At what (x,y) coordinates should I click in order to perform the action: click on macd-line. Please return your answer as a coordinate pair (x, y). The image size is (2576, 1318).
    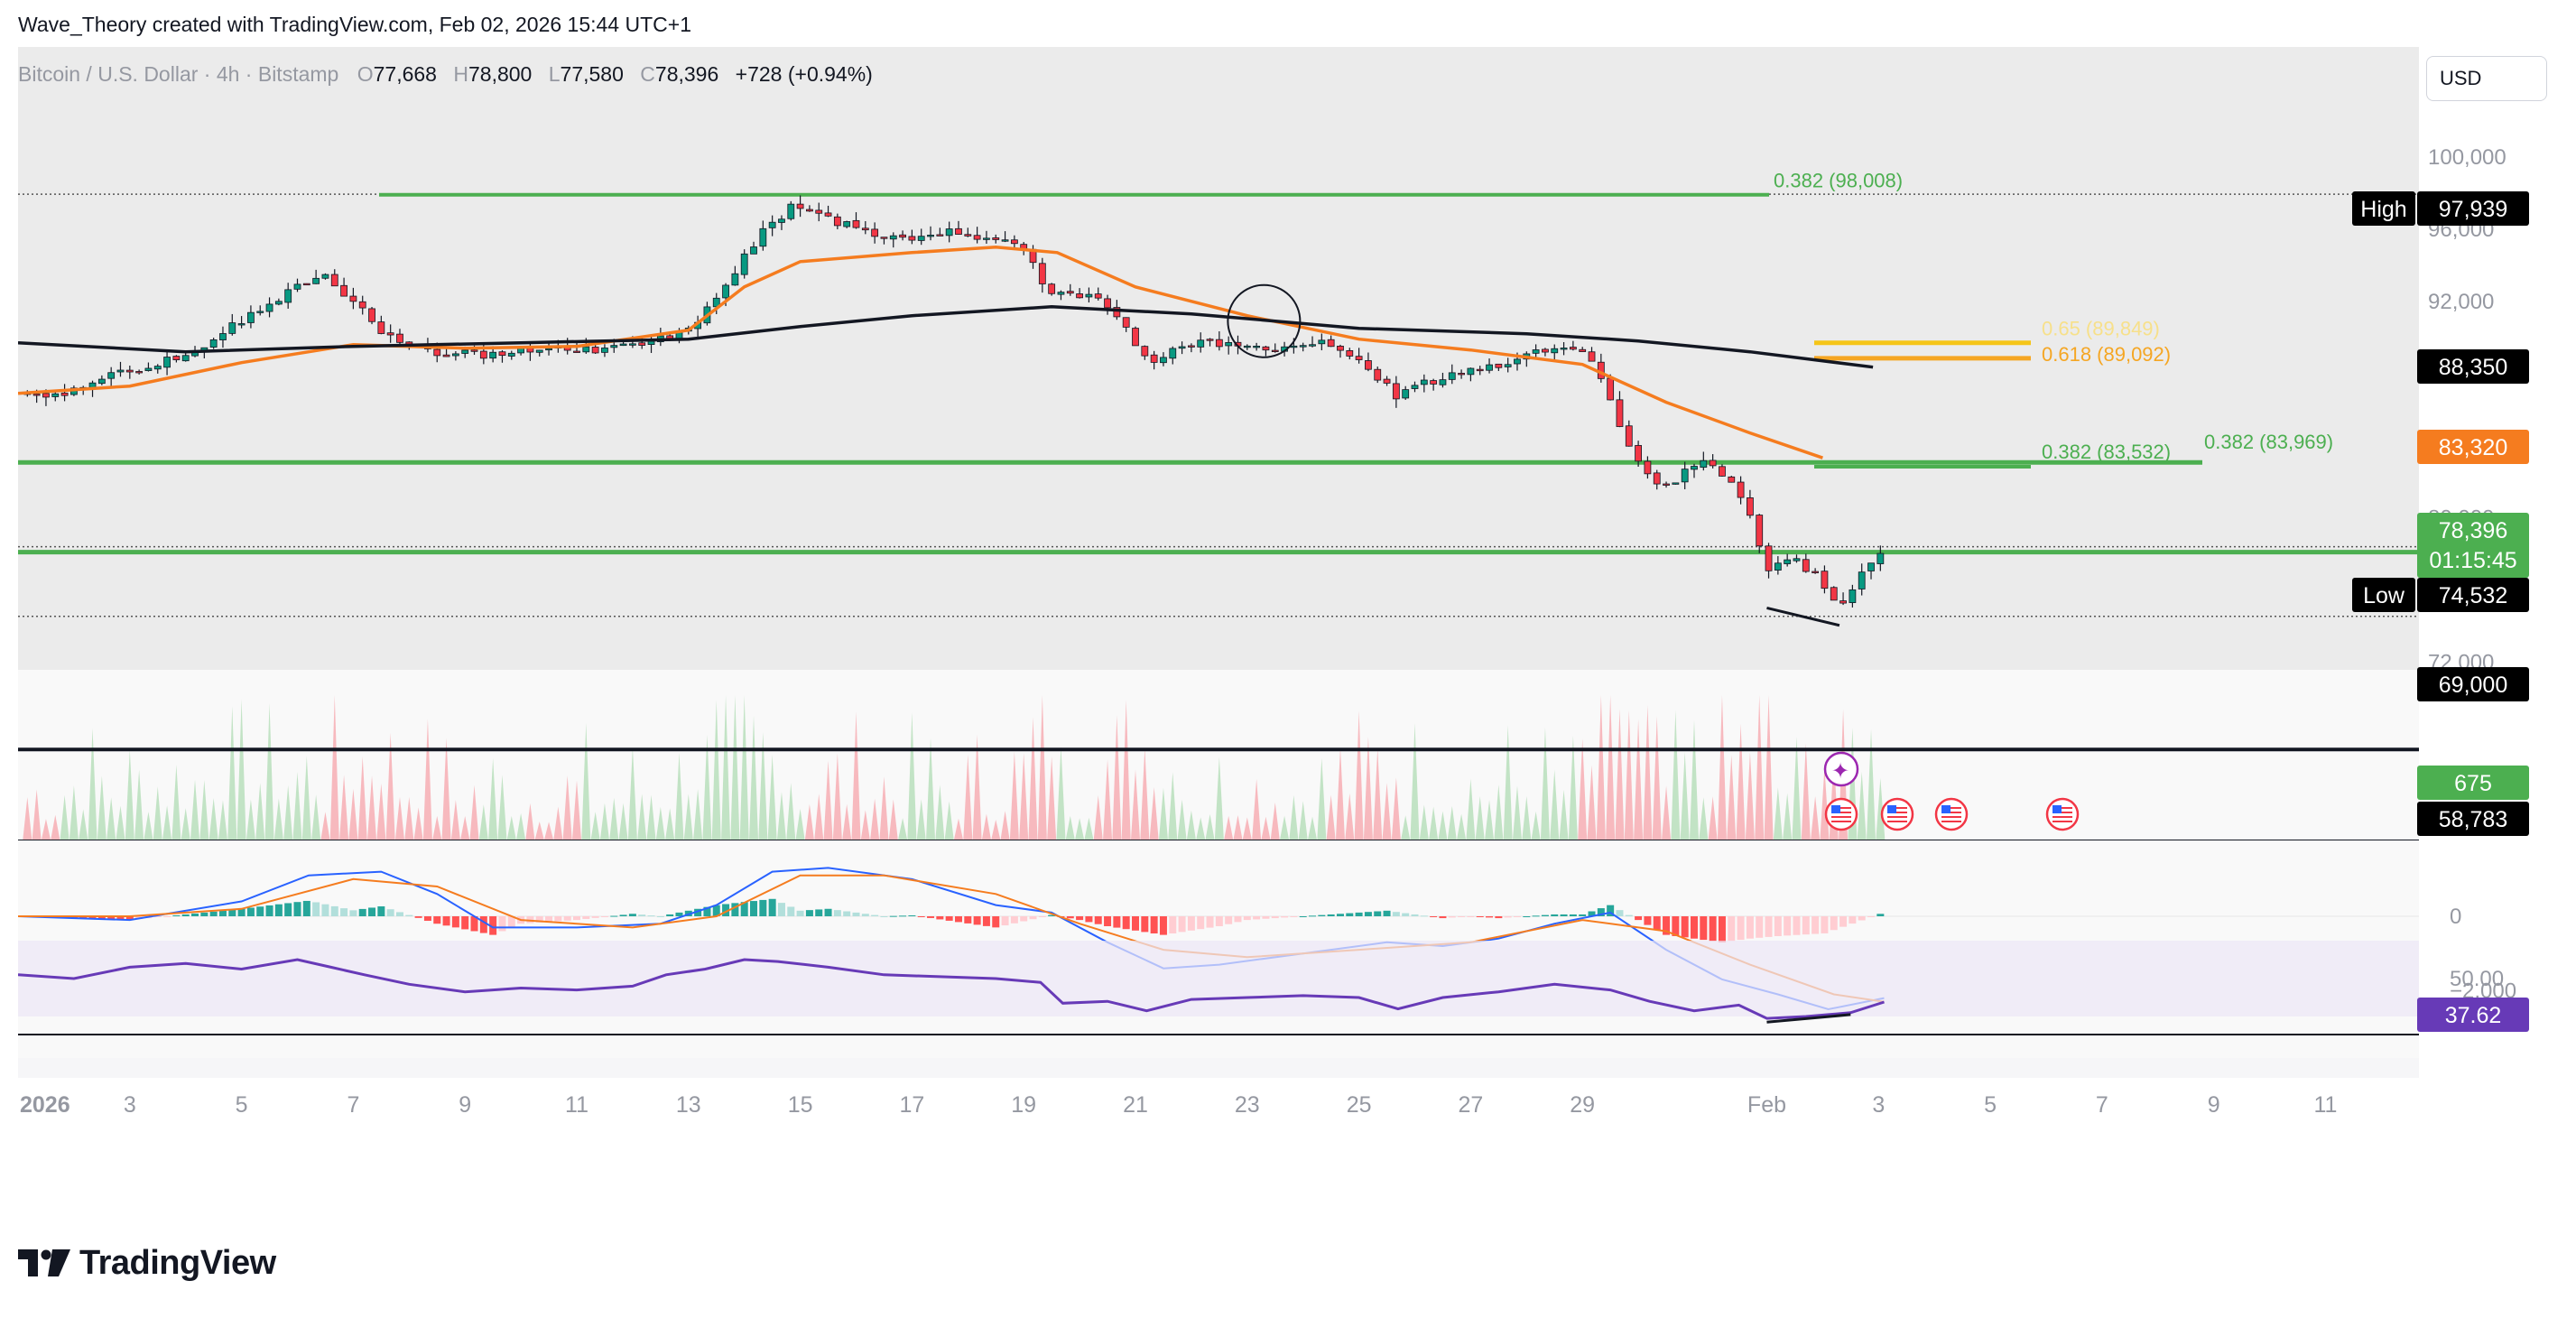
    Looking at the image, I should click on (951, 939).